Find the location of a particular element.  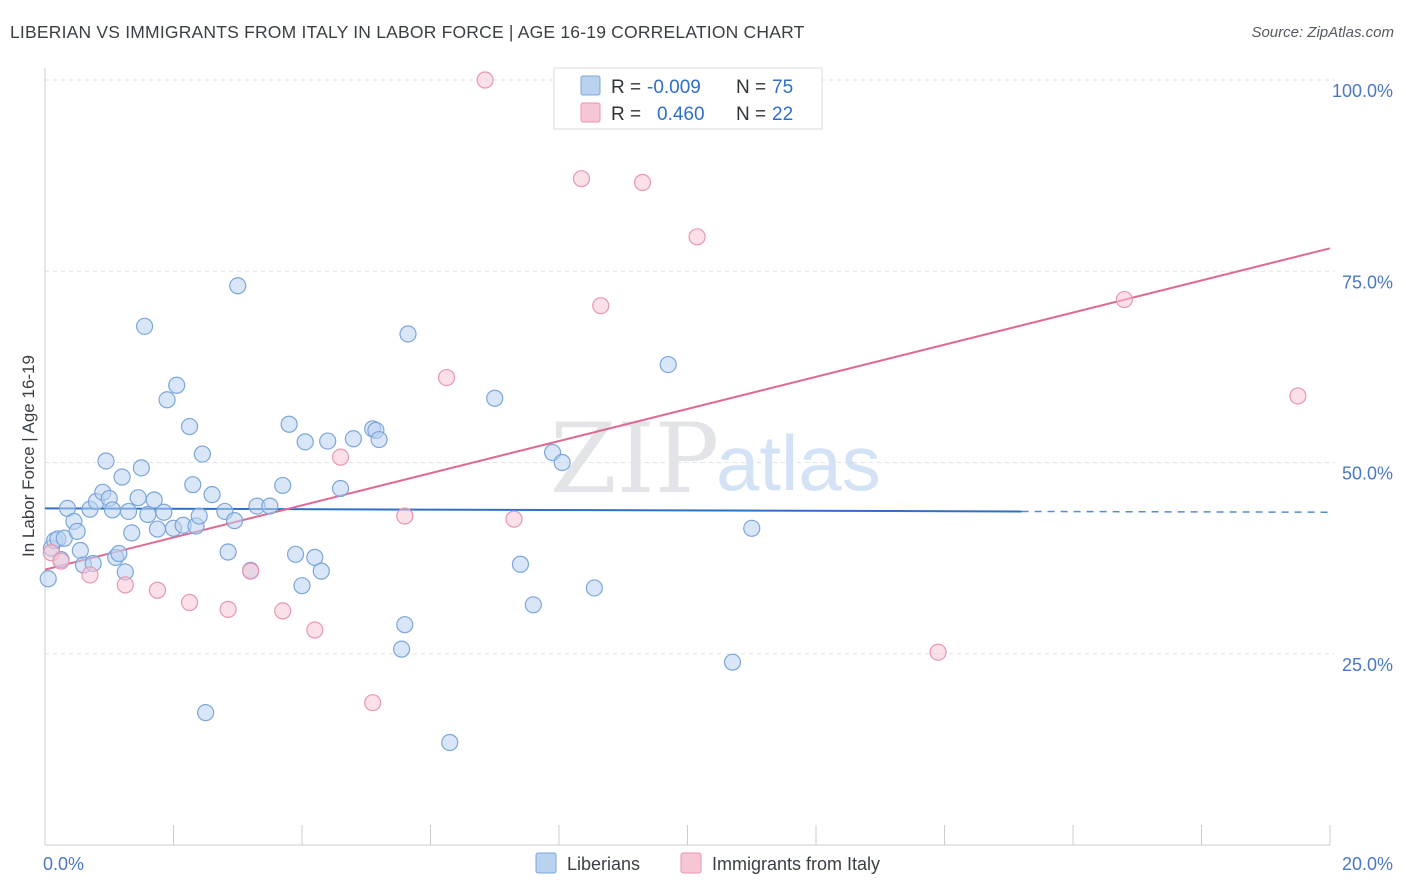

bottom-legend: Liberians Immigrants from Italy is located at coordinates (707, 863).